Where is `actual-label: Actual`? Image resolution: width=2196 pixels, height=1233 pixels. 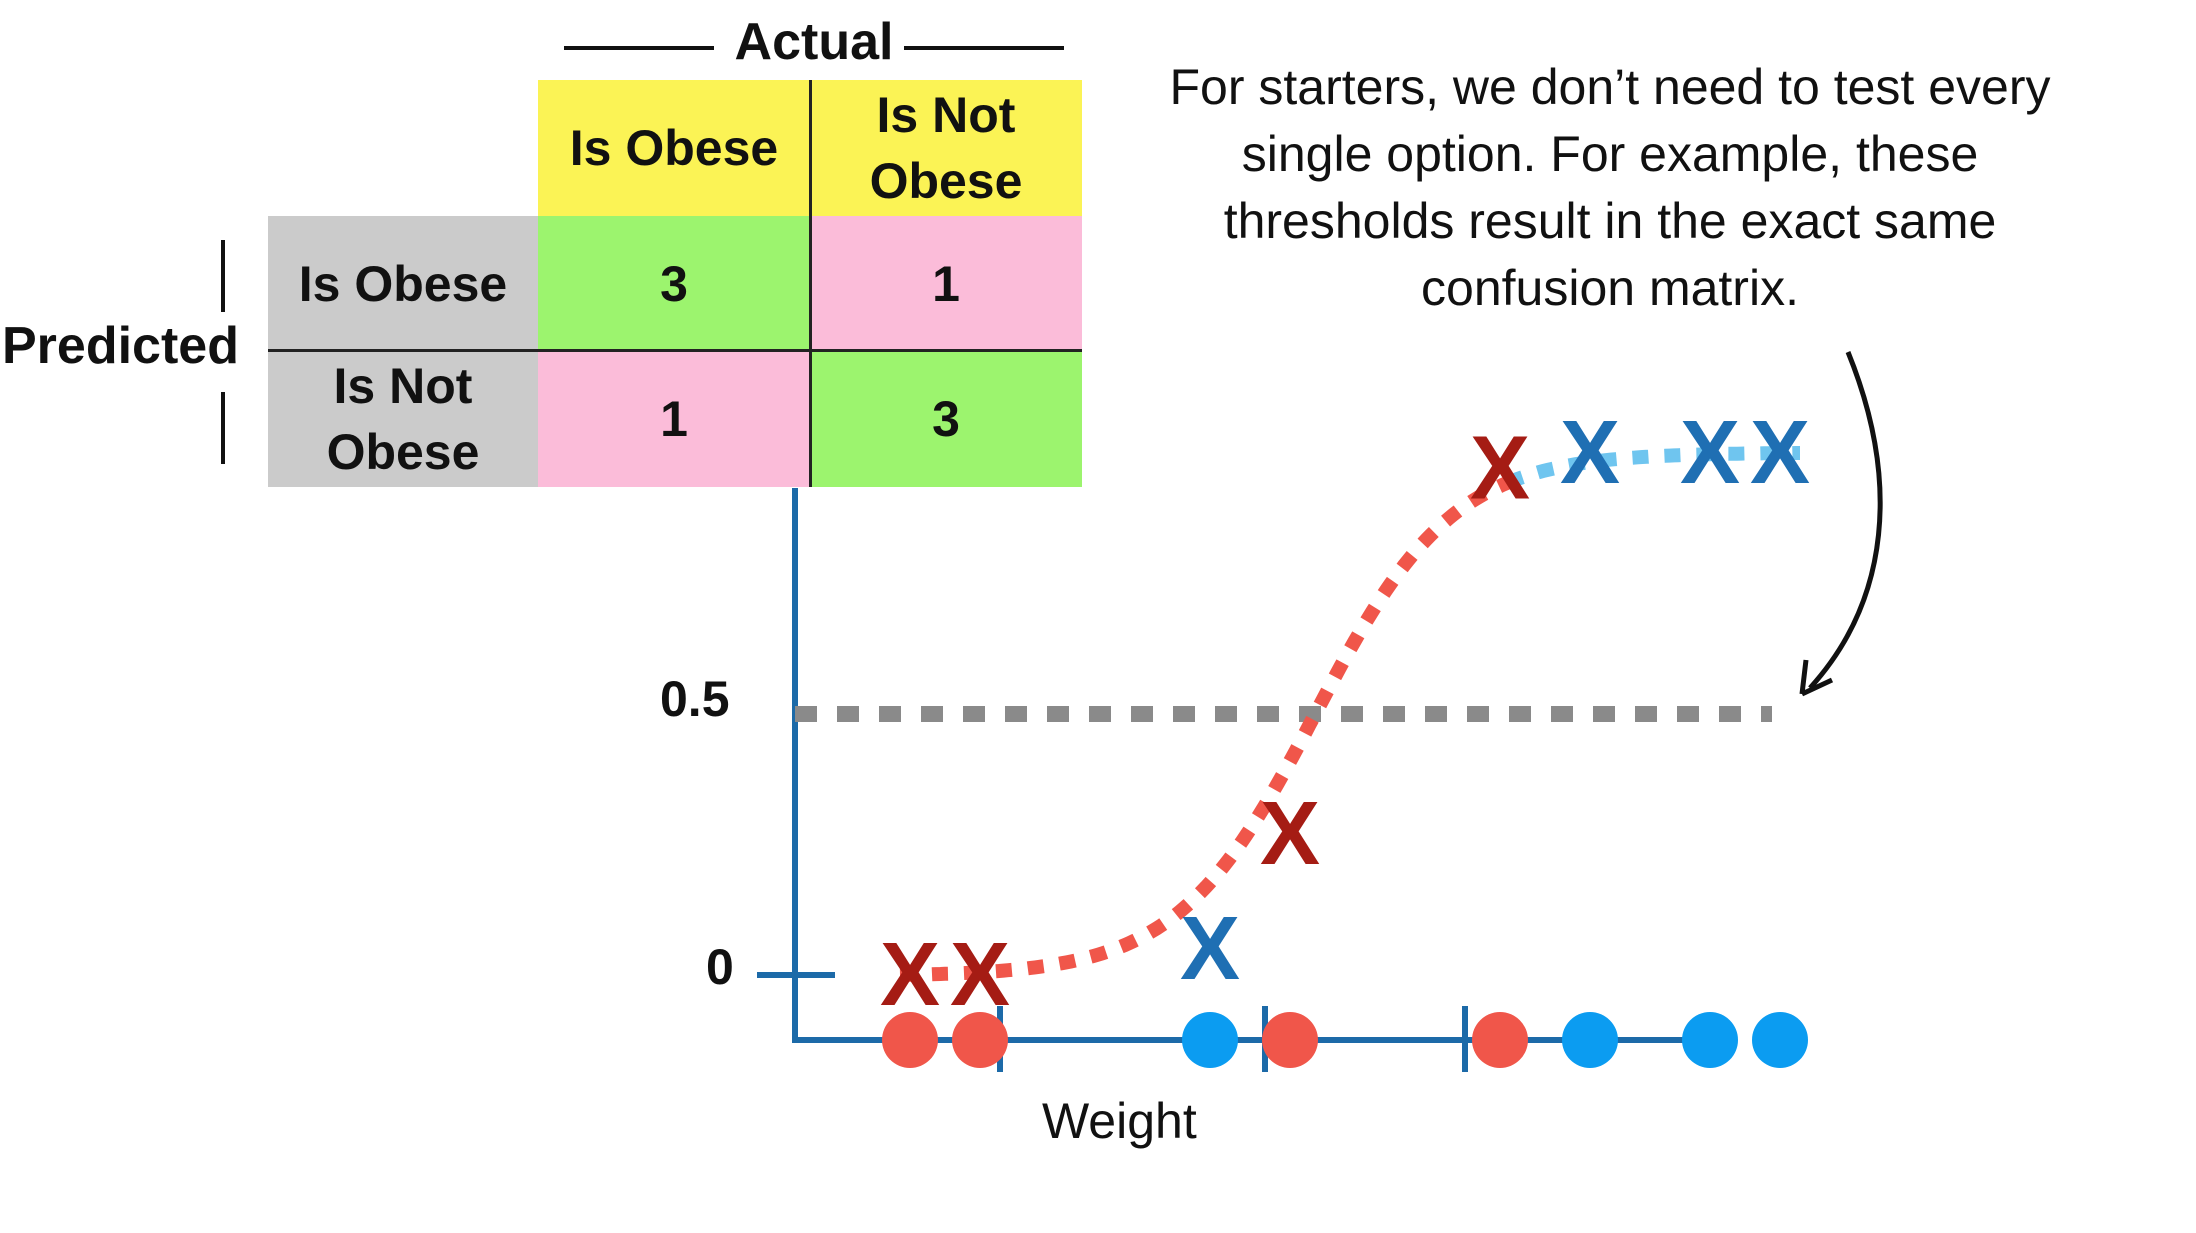
actual-label: Actual is located at coordinates (814, 42).